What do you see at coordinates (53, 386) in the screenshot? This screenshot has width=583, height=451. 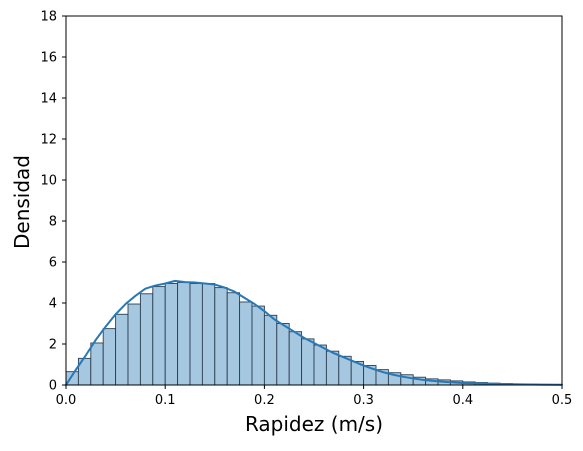 I see `y-tick-label: 0` at bounding box center [53, 386].